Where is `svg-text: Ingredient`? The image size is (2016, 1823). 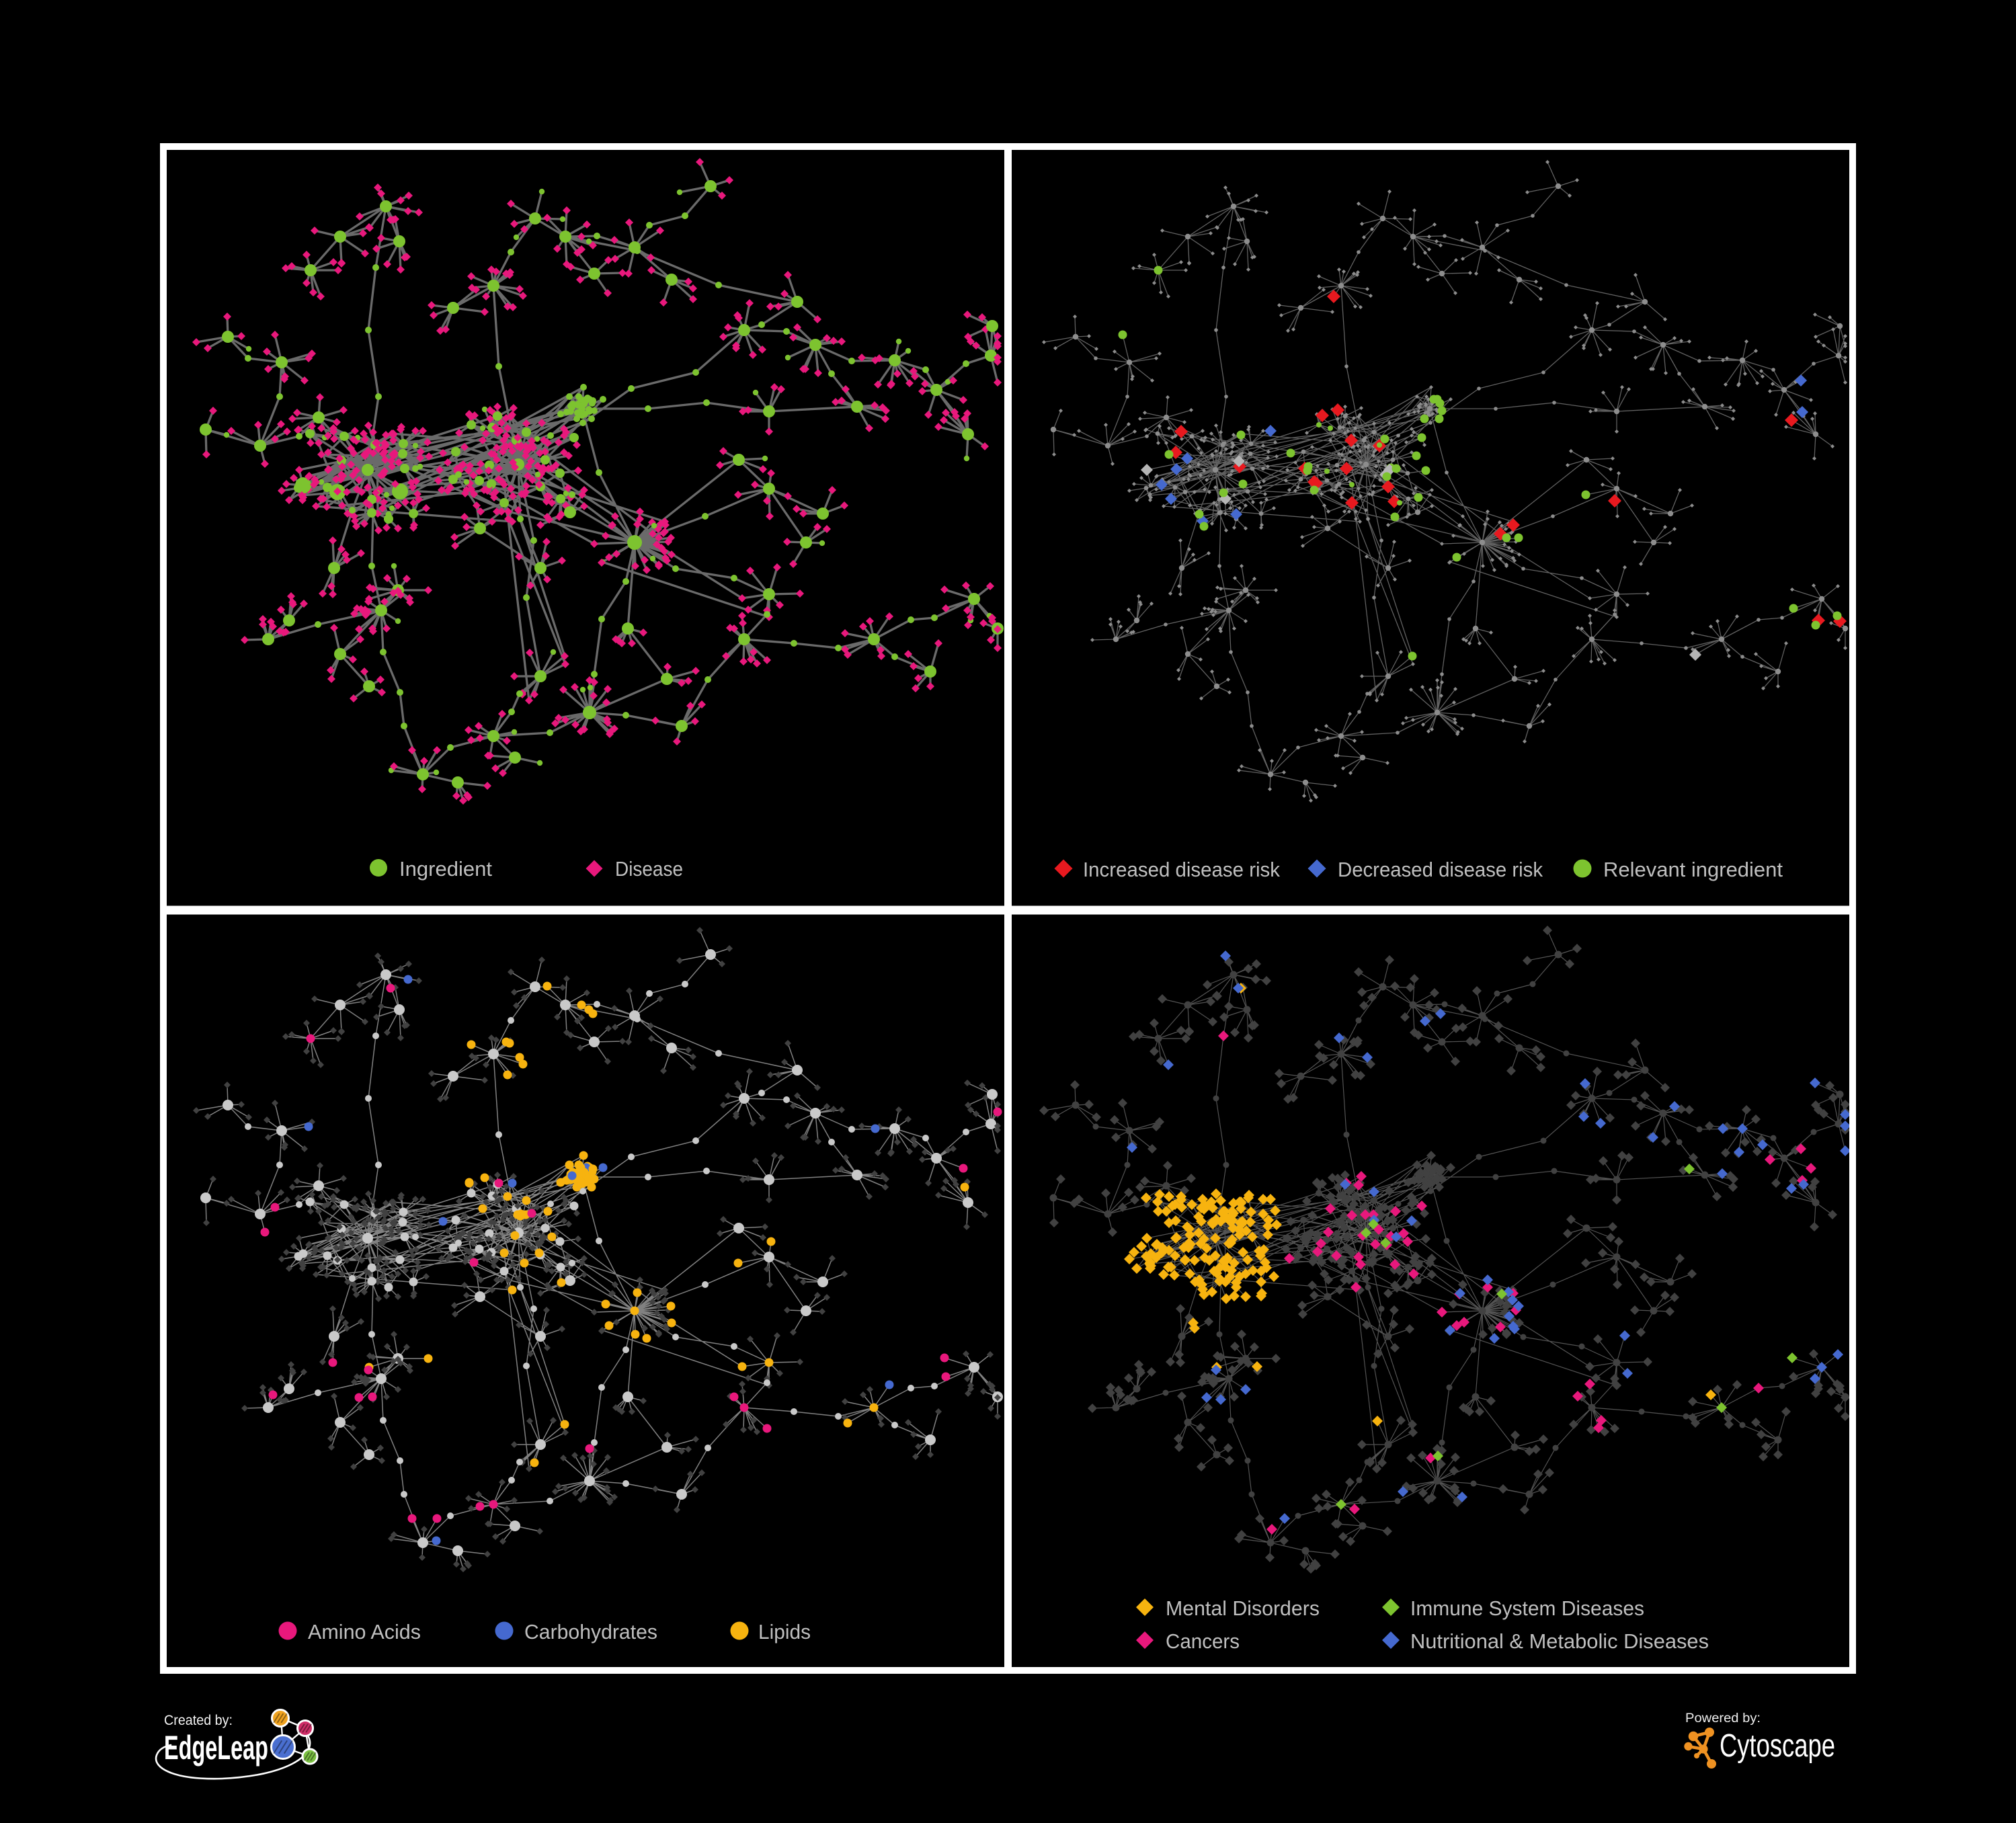
svg-text: Ingredient is located at coordinates (445, 869).